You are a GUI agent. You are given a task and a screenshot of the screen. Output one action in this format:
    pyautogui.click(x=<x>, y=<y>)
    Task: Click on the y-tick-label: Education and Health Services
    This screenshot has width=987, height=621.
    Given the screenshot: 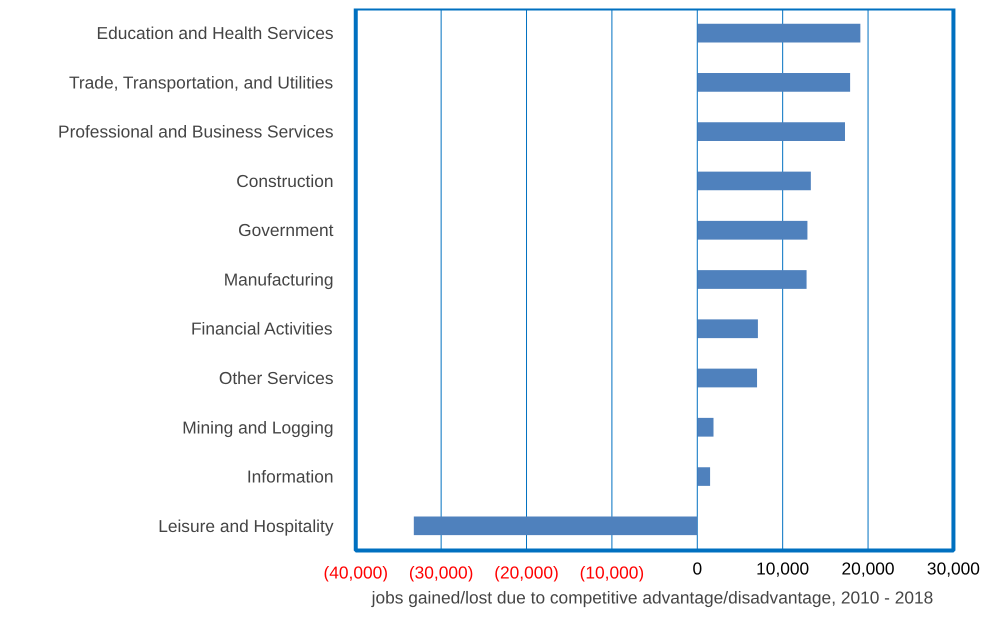 What is the action you would take?
    pyautogui.click(x=215, y=33)
    